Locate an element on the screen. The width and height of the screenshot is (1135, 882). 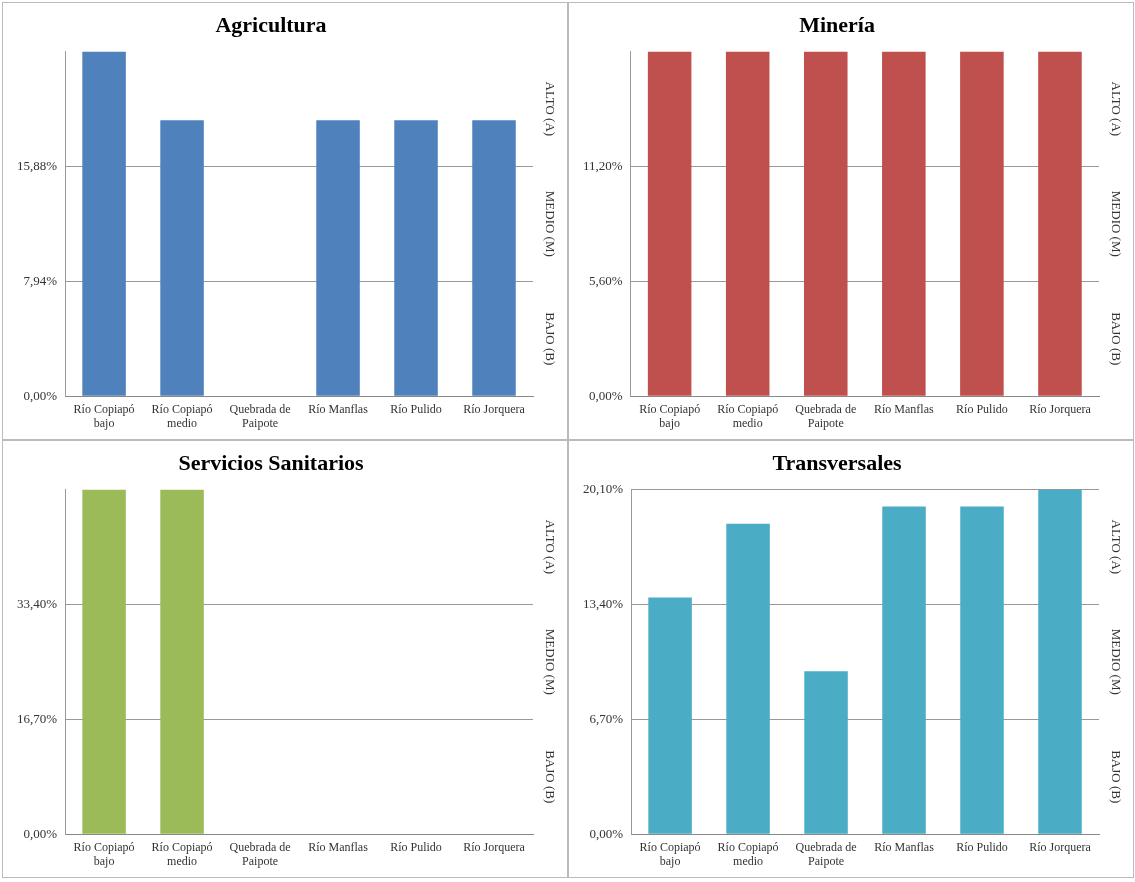
y-tick-label: 5,60% is located at coordinates (606, 280).